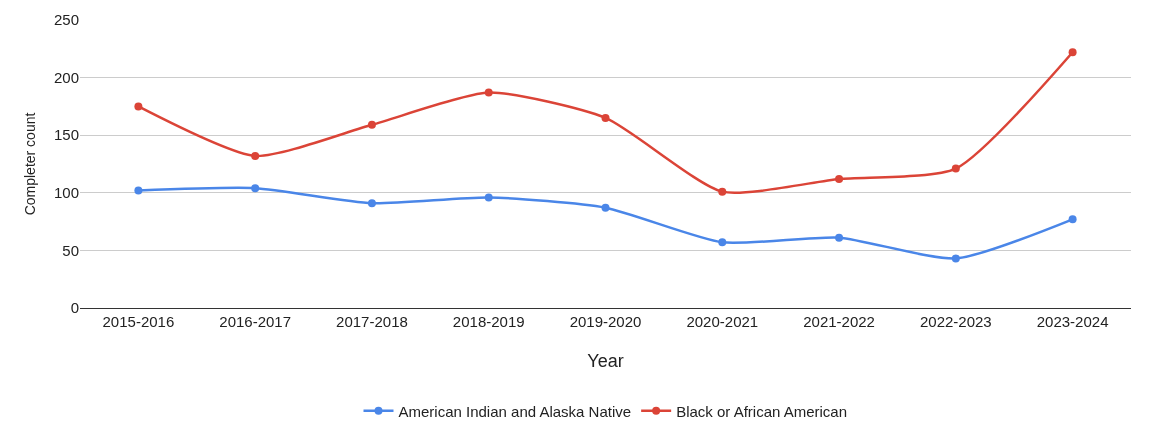 The height and width of the screenshot is (439, 1151). I want to click on y-axis-title: Completer count, so click(29, 164).